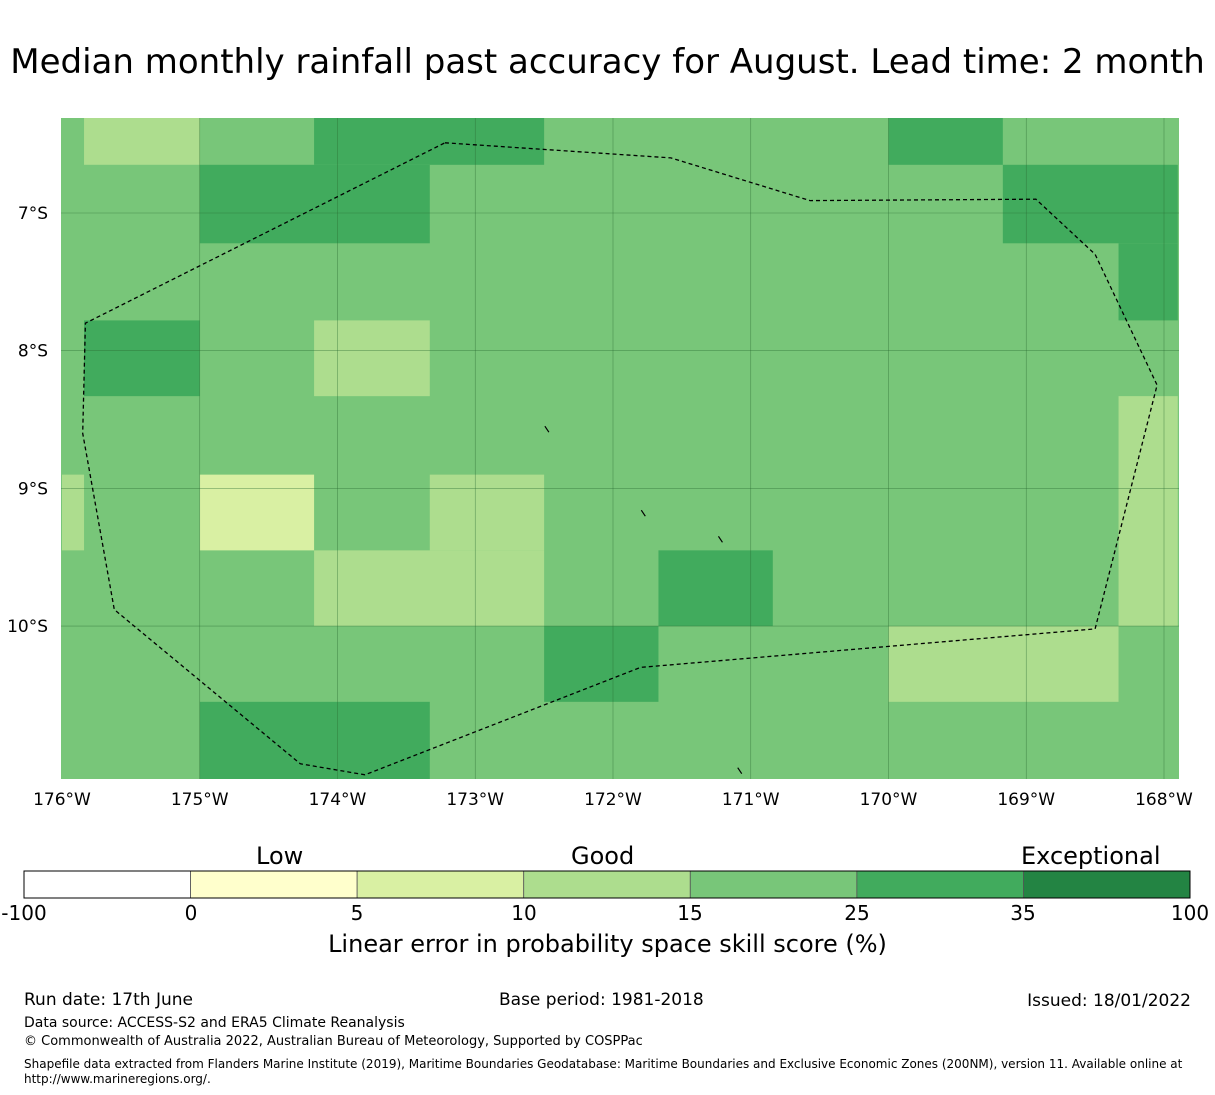 This screenshot has width=1215, height=1095. I want to click on issued-date: Issued: 18/01/2022, so click(1109, 1001).